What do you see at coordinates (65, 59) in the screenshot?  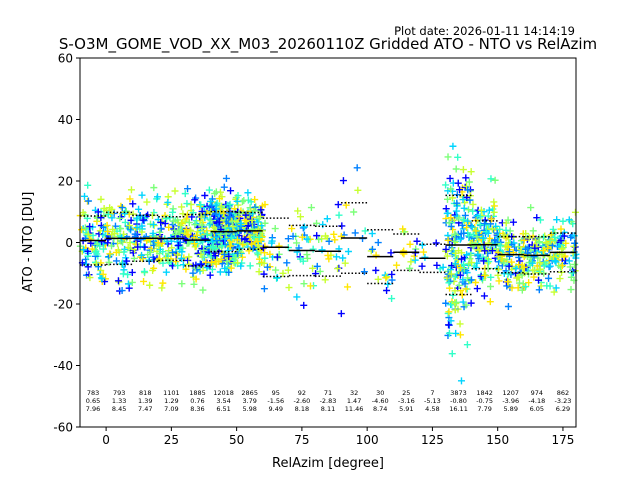 I see `y-tick-label: 60` at bounding box center [65, 59].